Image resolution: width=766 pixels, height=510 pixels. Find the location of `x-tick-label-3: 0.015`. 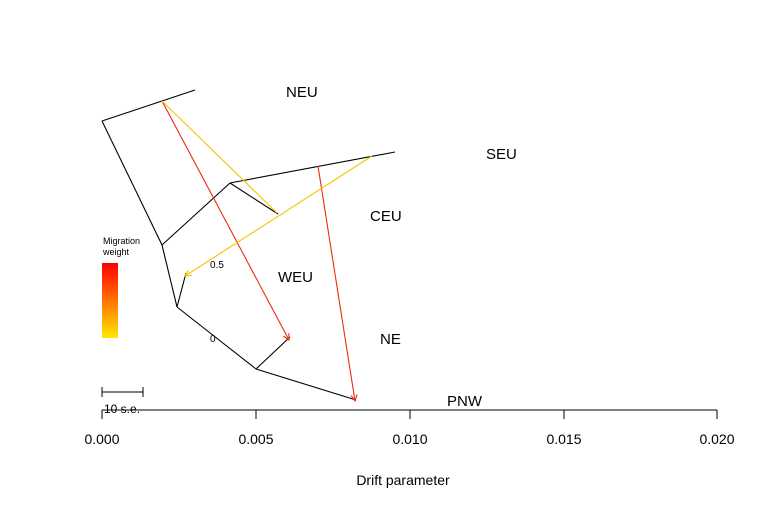

x-tick-label-3: 0.015 is located at coordinates (563, 439).